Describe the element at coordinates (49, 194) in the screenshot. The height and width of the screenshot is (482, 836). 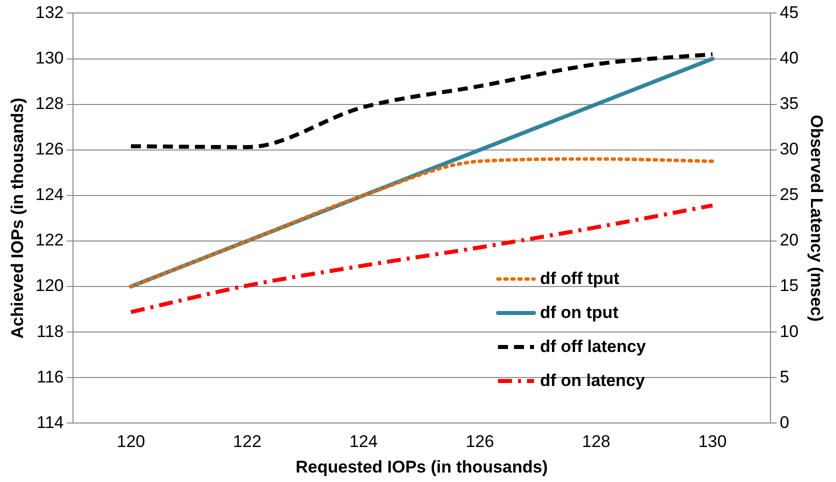
I see `y-tick-label: 124` at that location.